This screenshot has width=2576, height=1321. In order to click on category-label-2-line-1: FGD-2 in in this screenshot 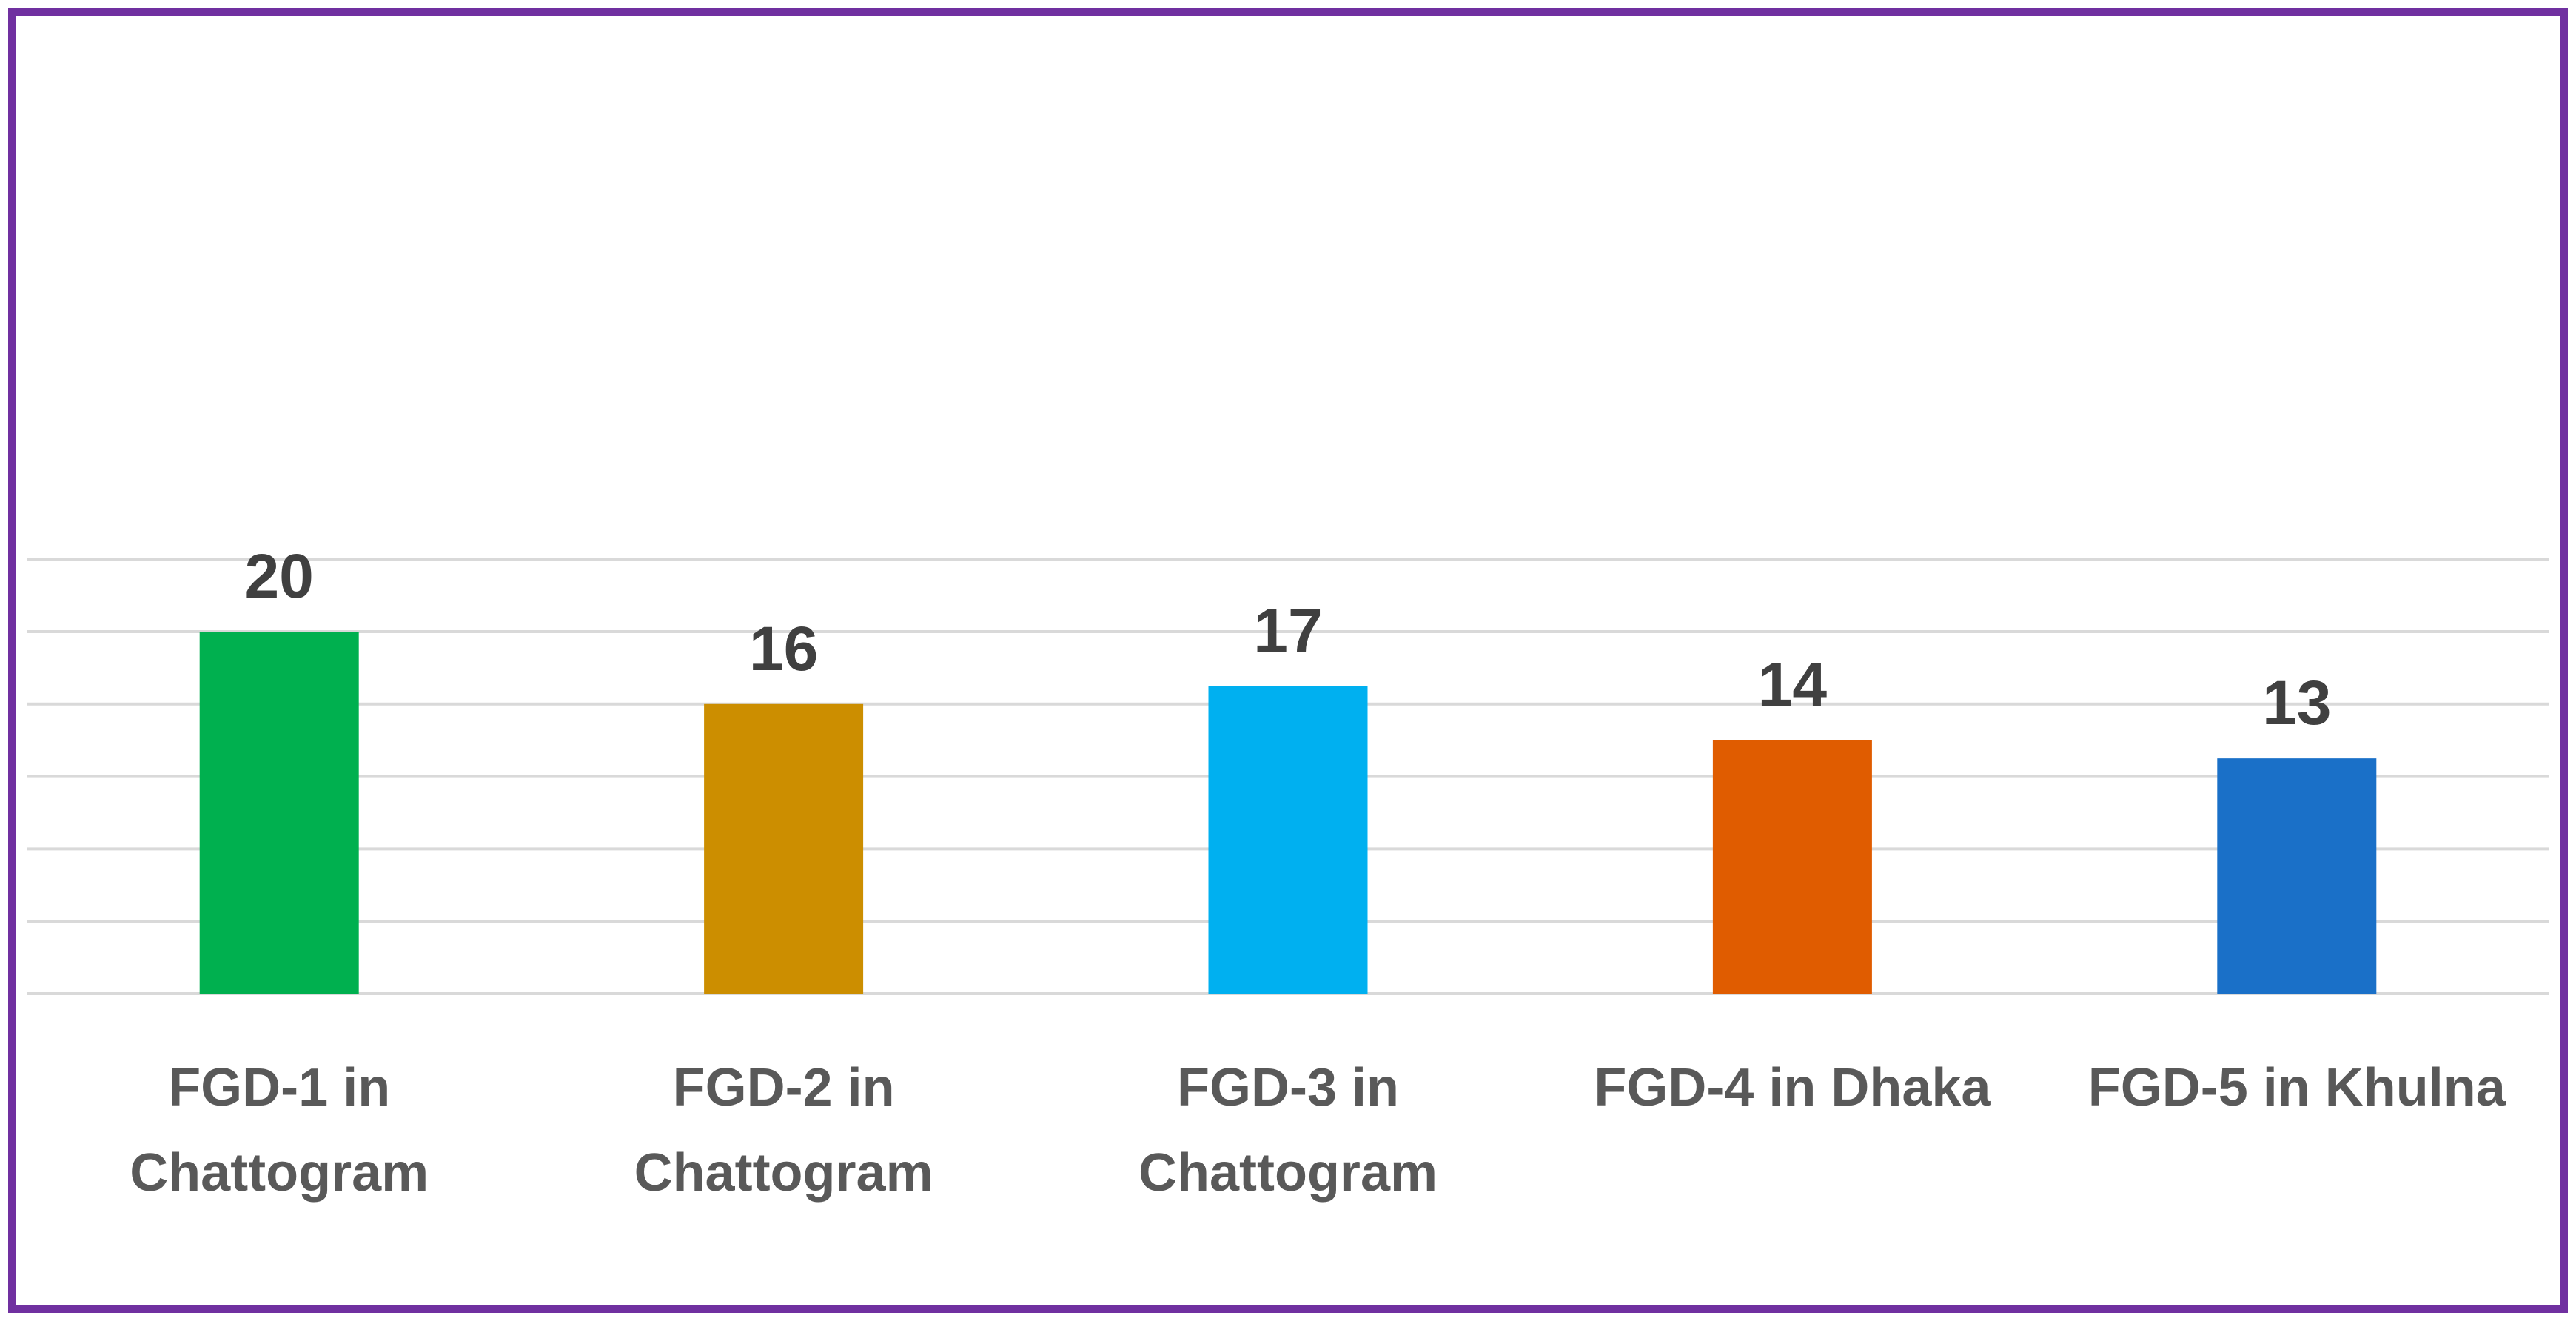, I will do `click(784, 1087)`.